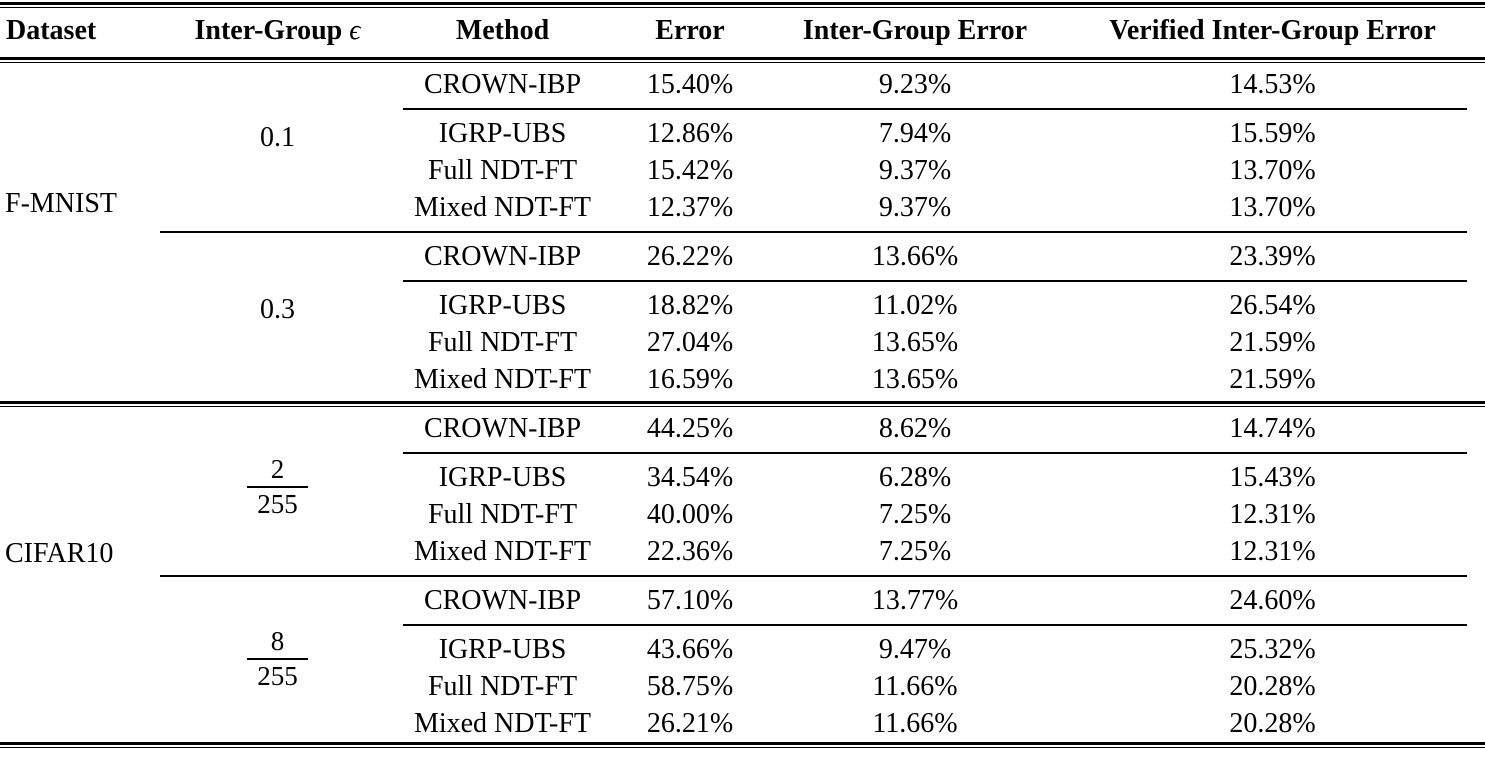 The image size is (1485, 762). I want to click on cell-verified-inter-group-error: 23.39%, so click(1272, 256).